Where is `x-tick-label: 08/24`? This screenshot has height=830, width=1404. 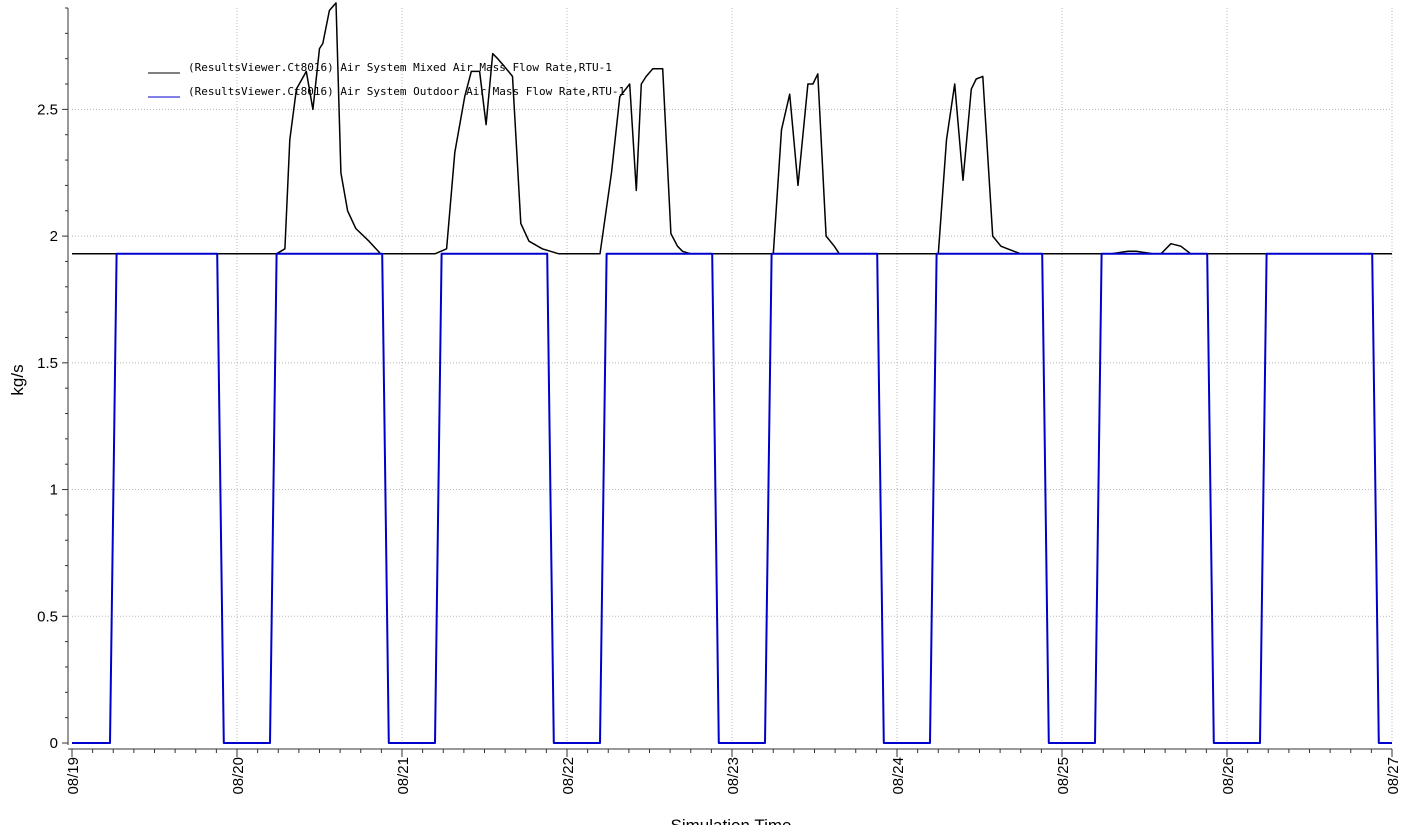
x-tick-label: 08/24 is located at coordinates (898, 776).